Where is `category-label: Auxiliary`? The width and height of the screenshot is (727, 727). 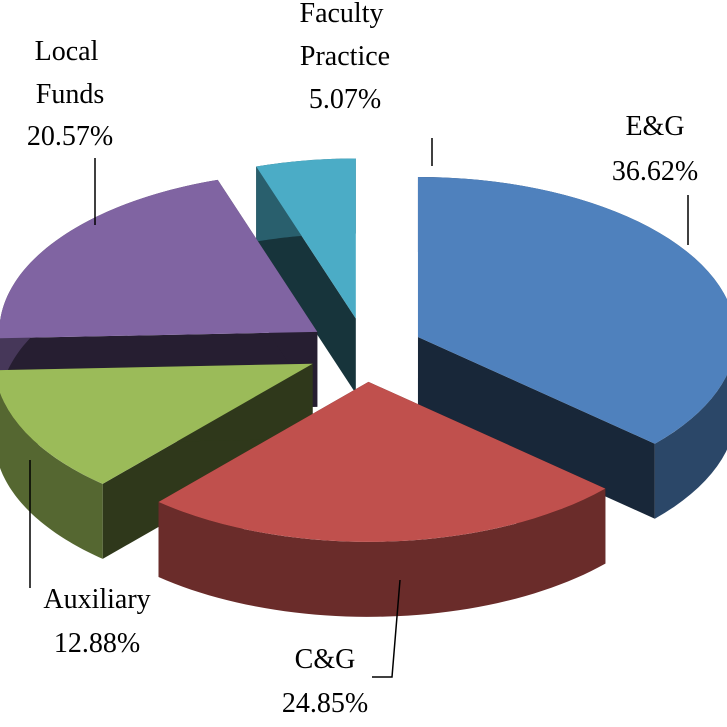
category-label: Auxiliary is located at coordinates (96, 599).